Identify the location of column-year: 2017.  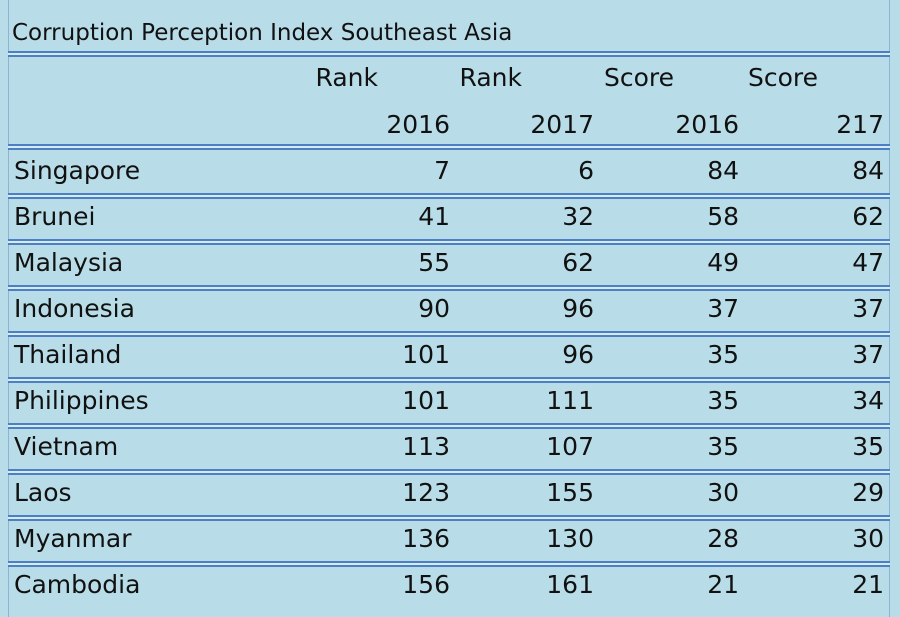
(562, 124).